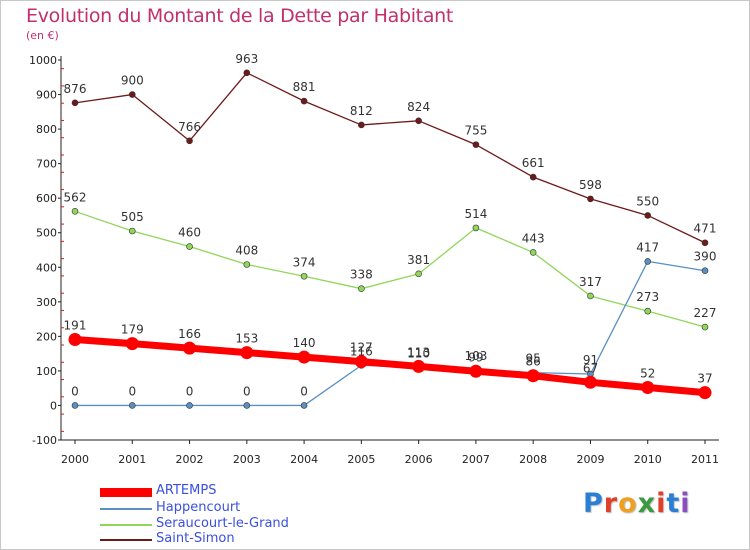 The image size is (750, 550). I want to click on y-tick-label: 500, so click(46, 233).